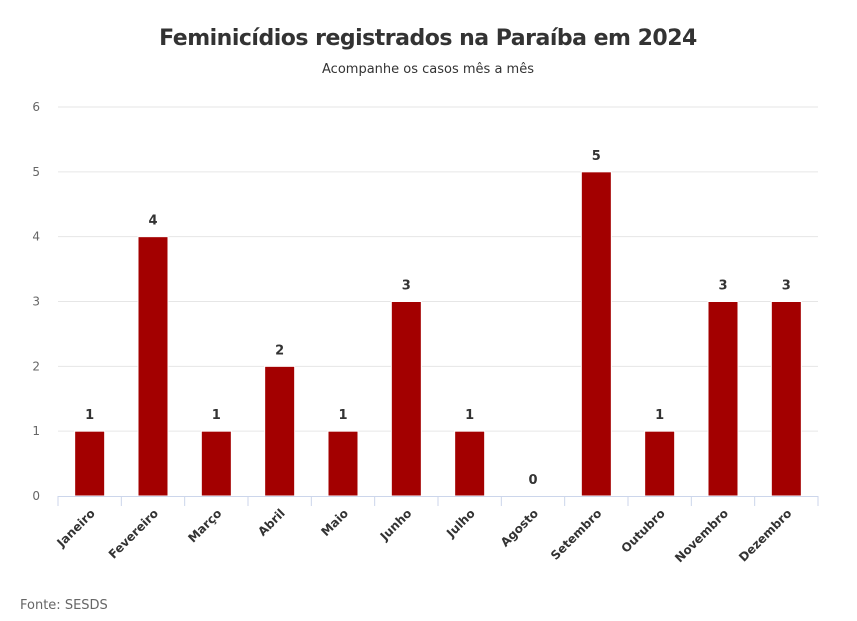 The height and width of the screenshot is (621, 857). What do you see at coordinates (36, 302) in the screenshot?
I see `y-tick-label: 3` at bounding box center [36, 302].